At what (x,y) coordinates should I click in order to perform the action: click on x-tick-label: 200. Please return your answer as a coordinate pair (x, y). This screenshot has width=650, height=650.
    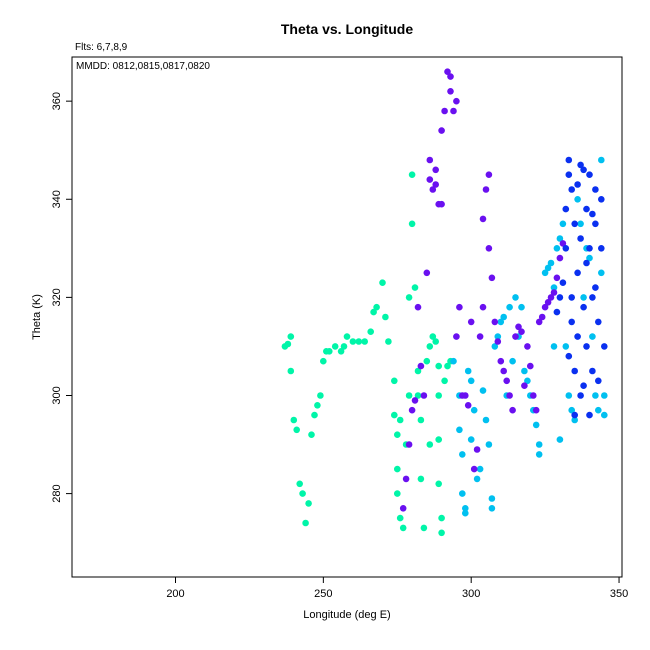
    Looking at the image, I should click on (175, 594).